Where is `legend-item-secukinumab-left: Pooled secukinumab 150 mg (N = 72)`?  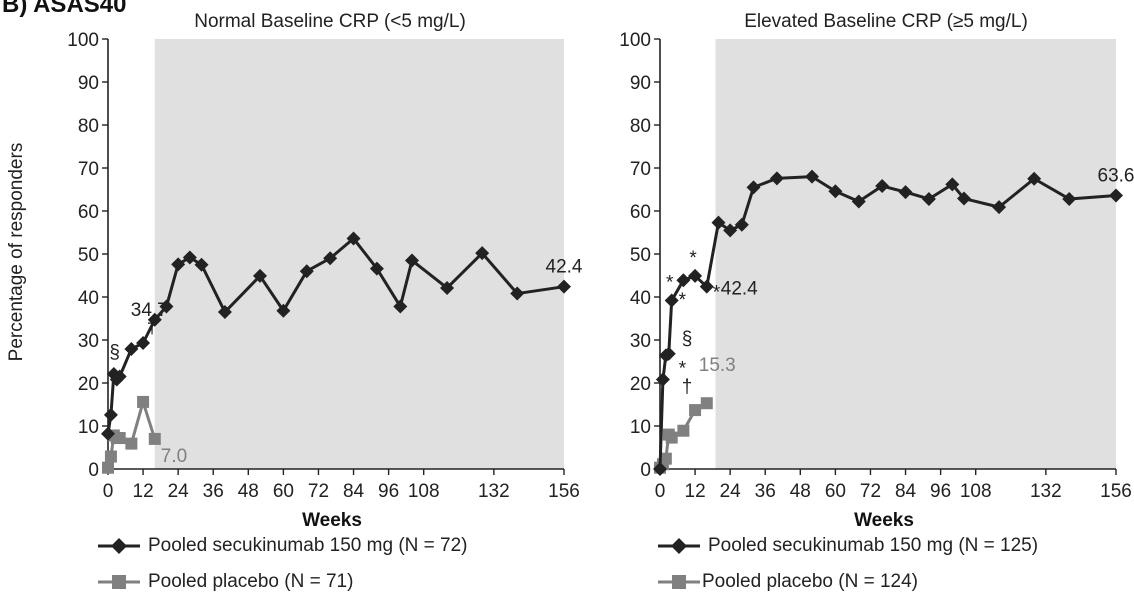
legend-item-secukinumab-left: Pooled secukinumab 150 mg (N = 72) is located at coordinates (281, 546).